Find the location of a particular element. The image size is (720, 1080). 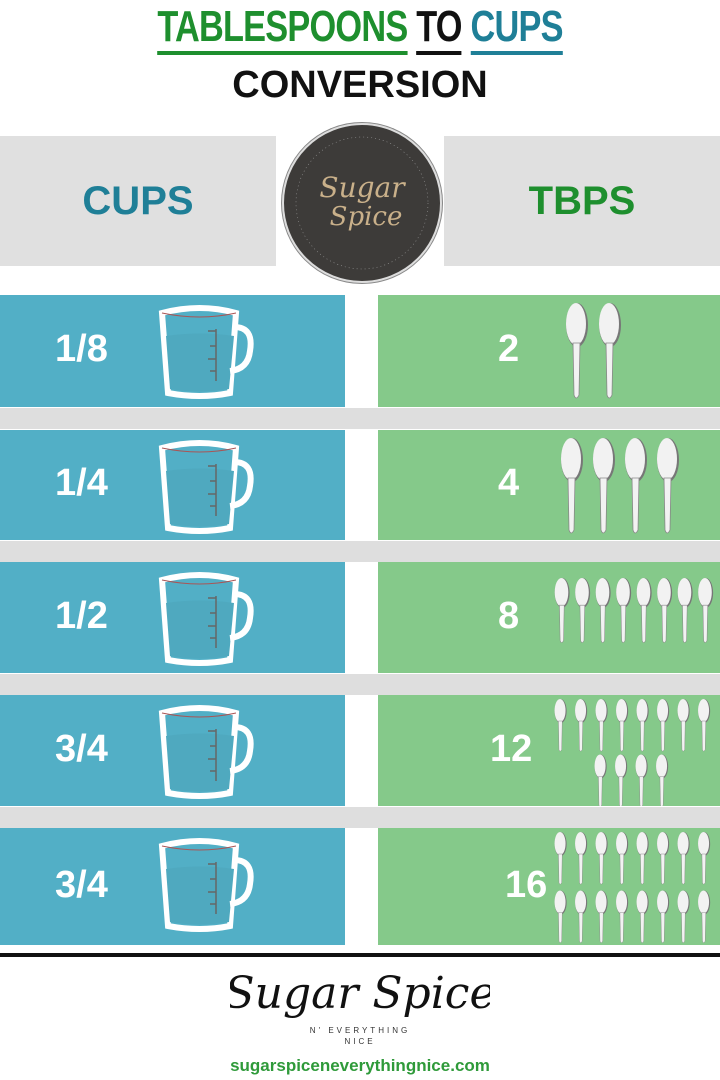

cups-value: 1/2 is located at coordinates (81, 615).